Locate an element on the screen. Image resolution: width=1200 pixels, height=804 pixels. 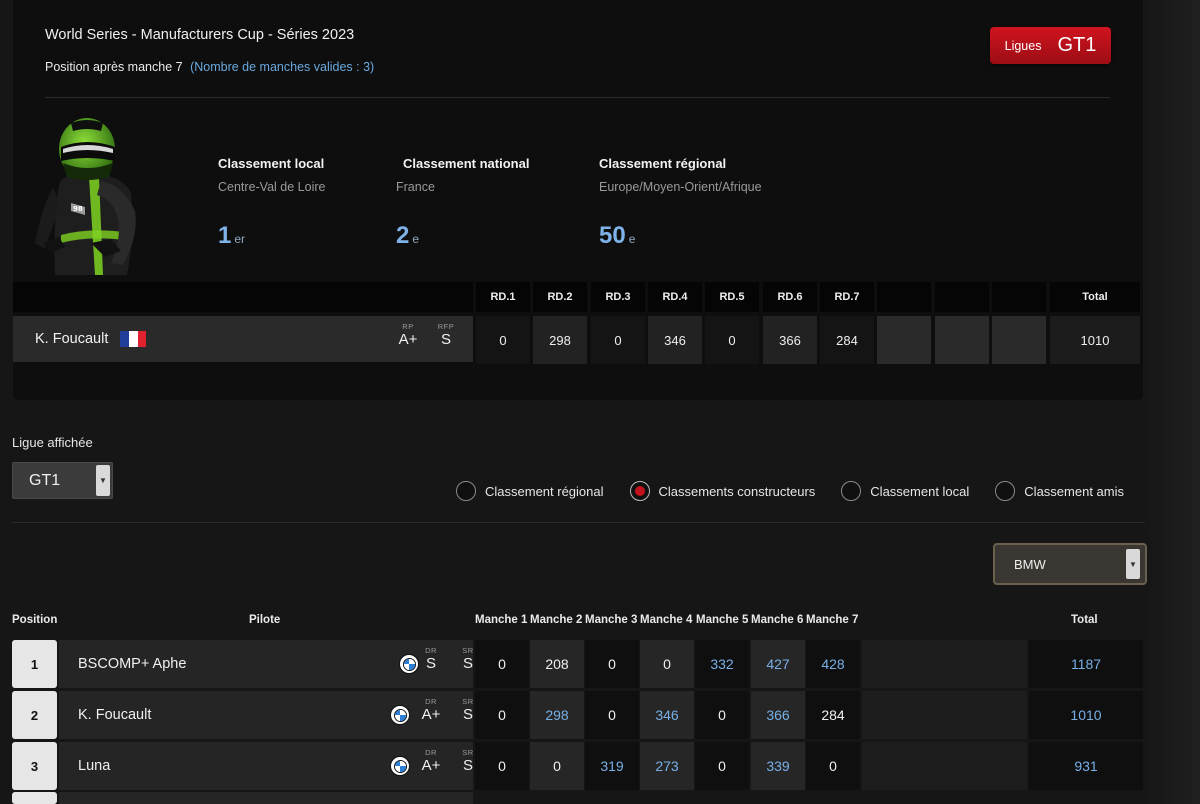
driver-name-cell: K. Foucault RP A+ RFP S is located at coordinates (243, 339).